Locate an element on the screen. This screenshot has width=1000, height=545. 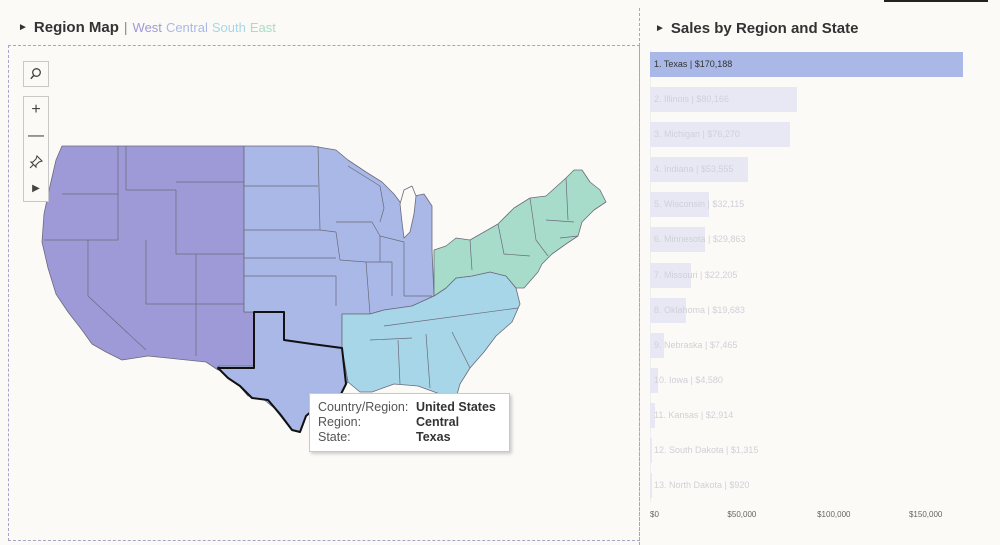
bar-label: 2. Illinois | $80,166 is located at coordinates (691, 99).